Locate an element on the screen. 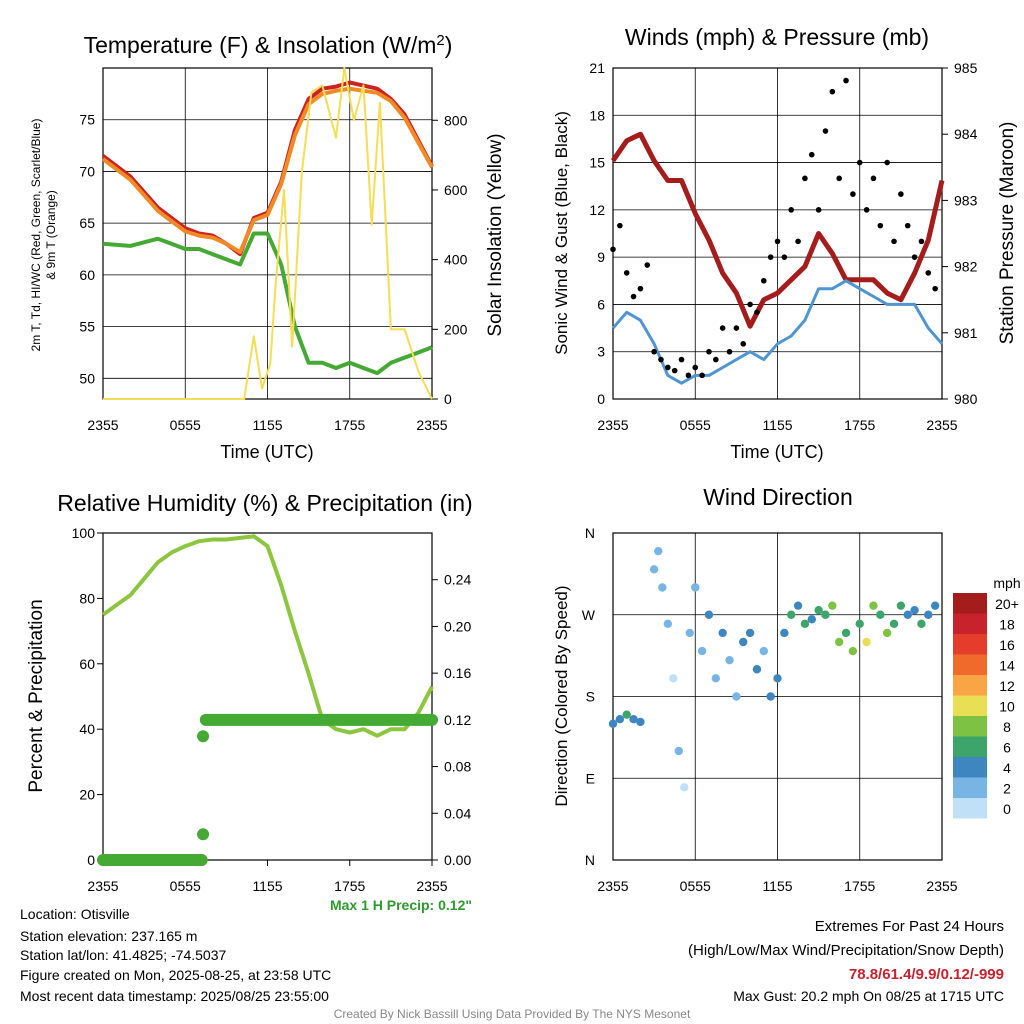  y-right-tick-label: 0.04 is located at coordinates (457, 813).